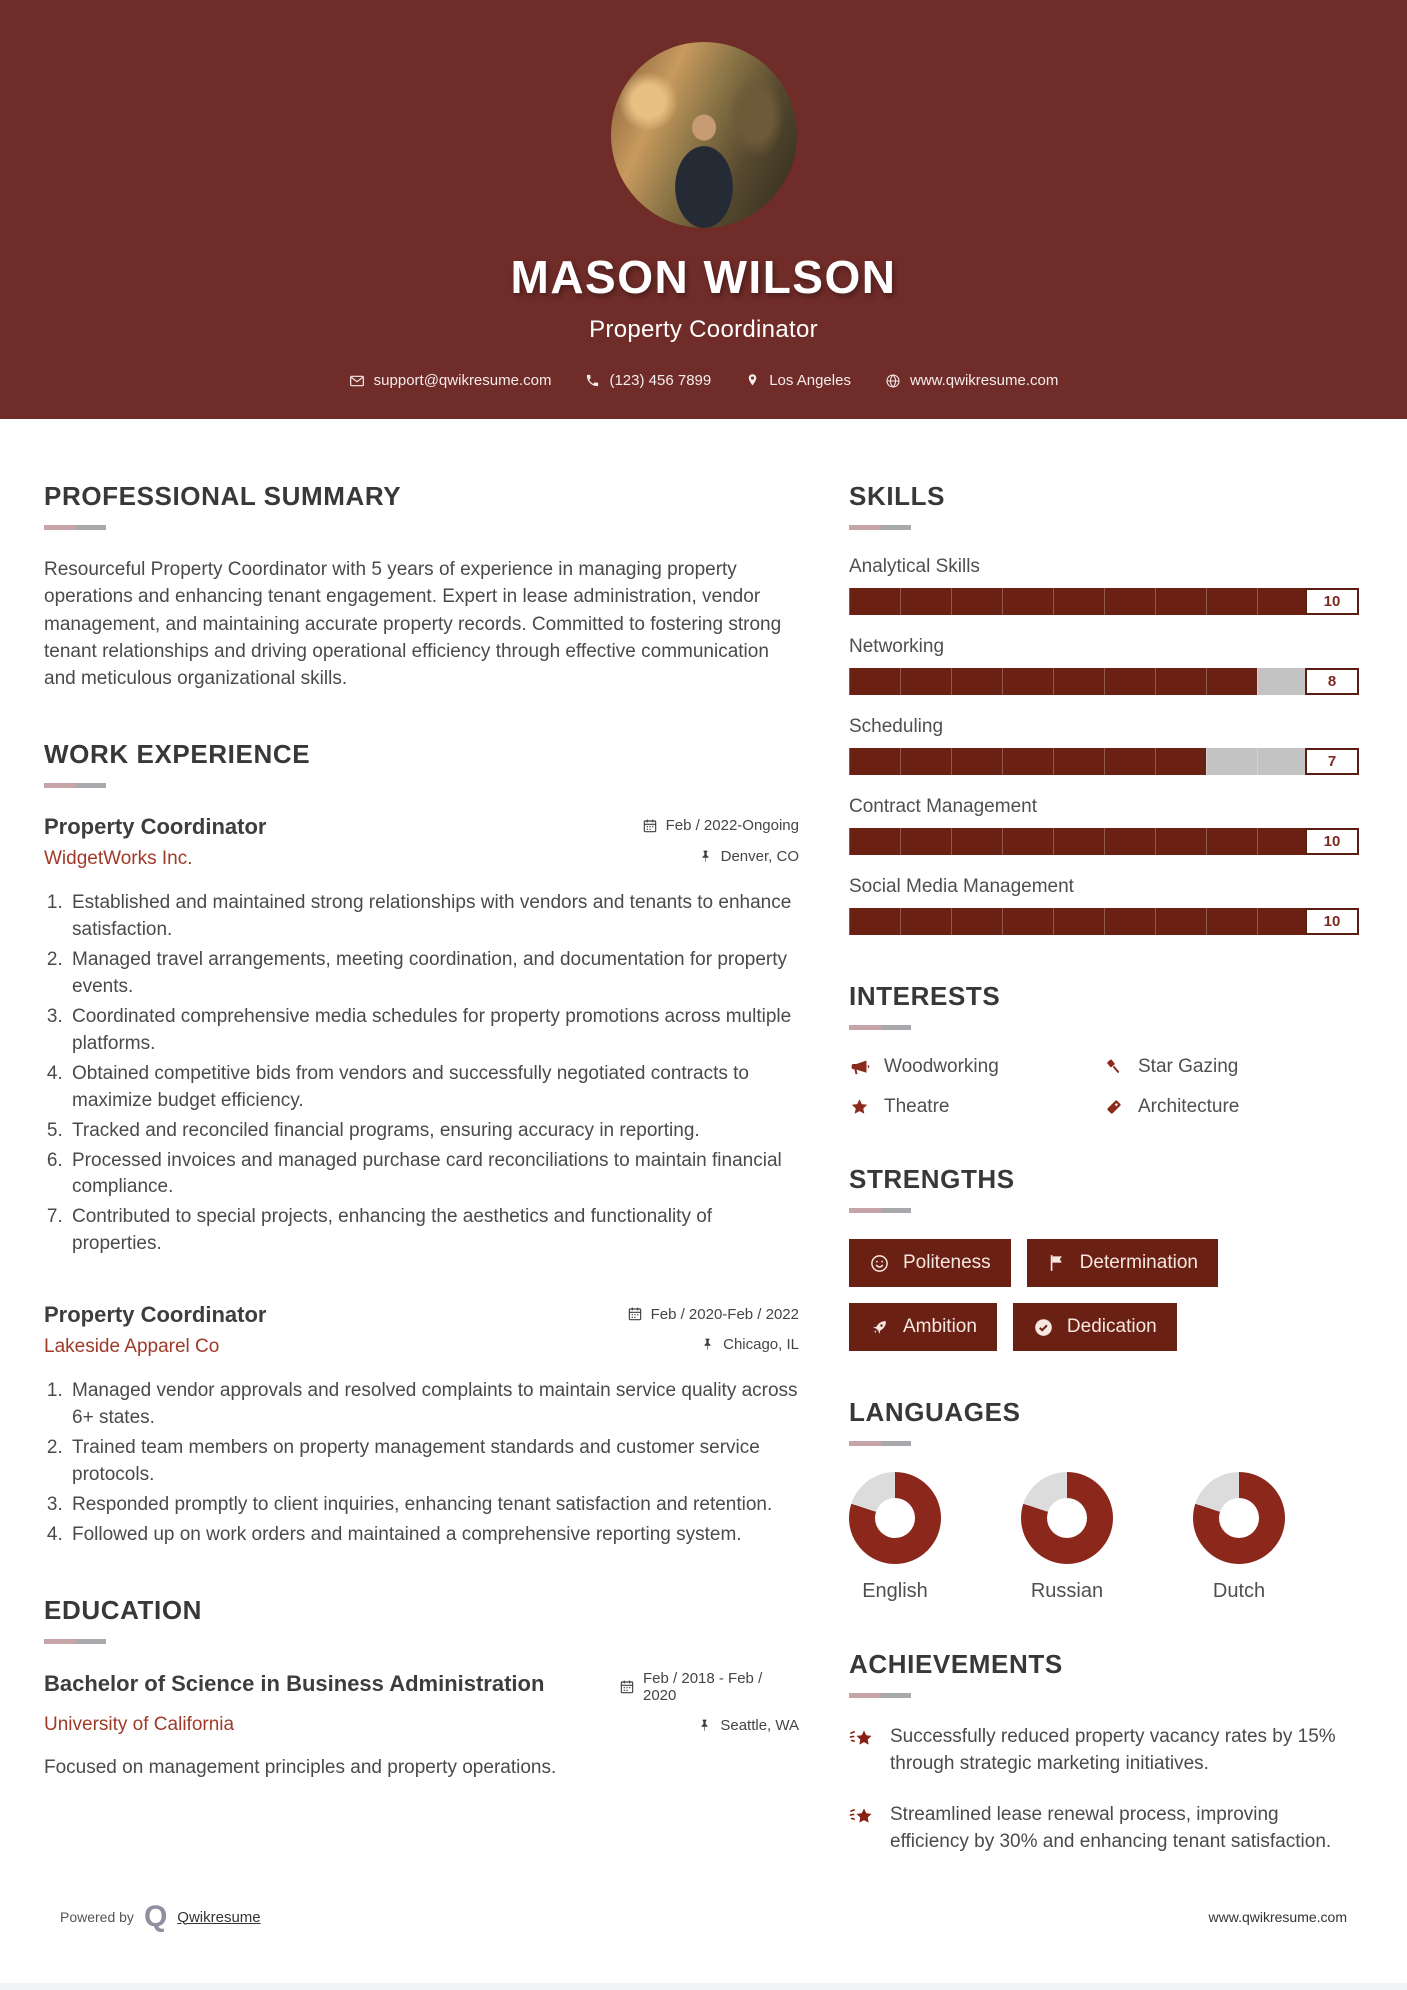  Describe the element at coordinates (752, 380) in the screenshot. I see `map-pin-icon` at that location.